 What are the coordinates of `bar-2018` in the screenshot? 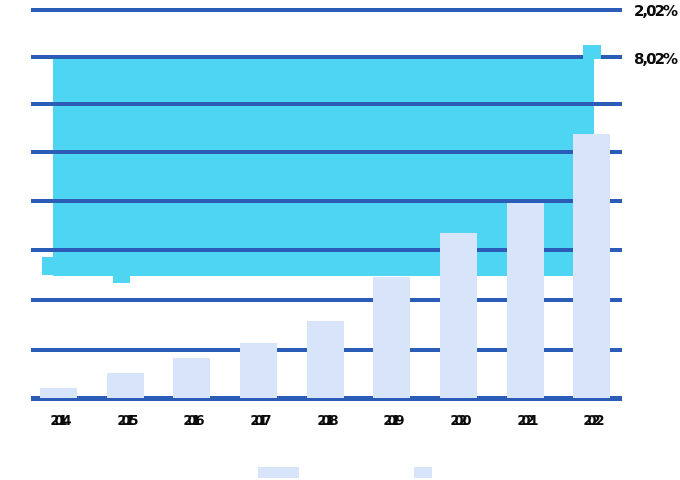 It's located at (325, 359).